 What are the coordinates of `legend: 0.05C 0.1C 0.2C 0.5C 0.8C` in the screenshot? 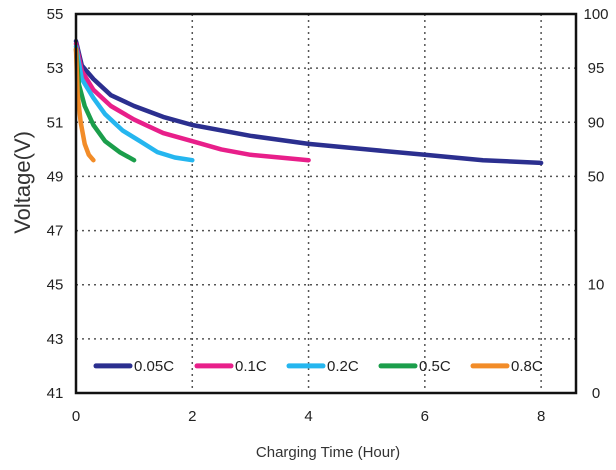 It's located at (318, 366).